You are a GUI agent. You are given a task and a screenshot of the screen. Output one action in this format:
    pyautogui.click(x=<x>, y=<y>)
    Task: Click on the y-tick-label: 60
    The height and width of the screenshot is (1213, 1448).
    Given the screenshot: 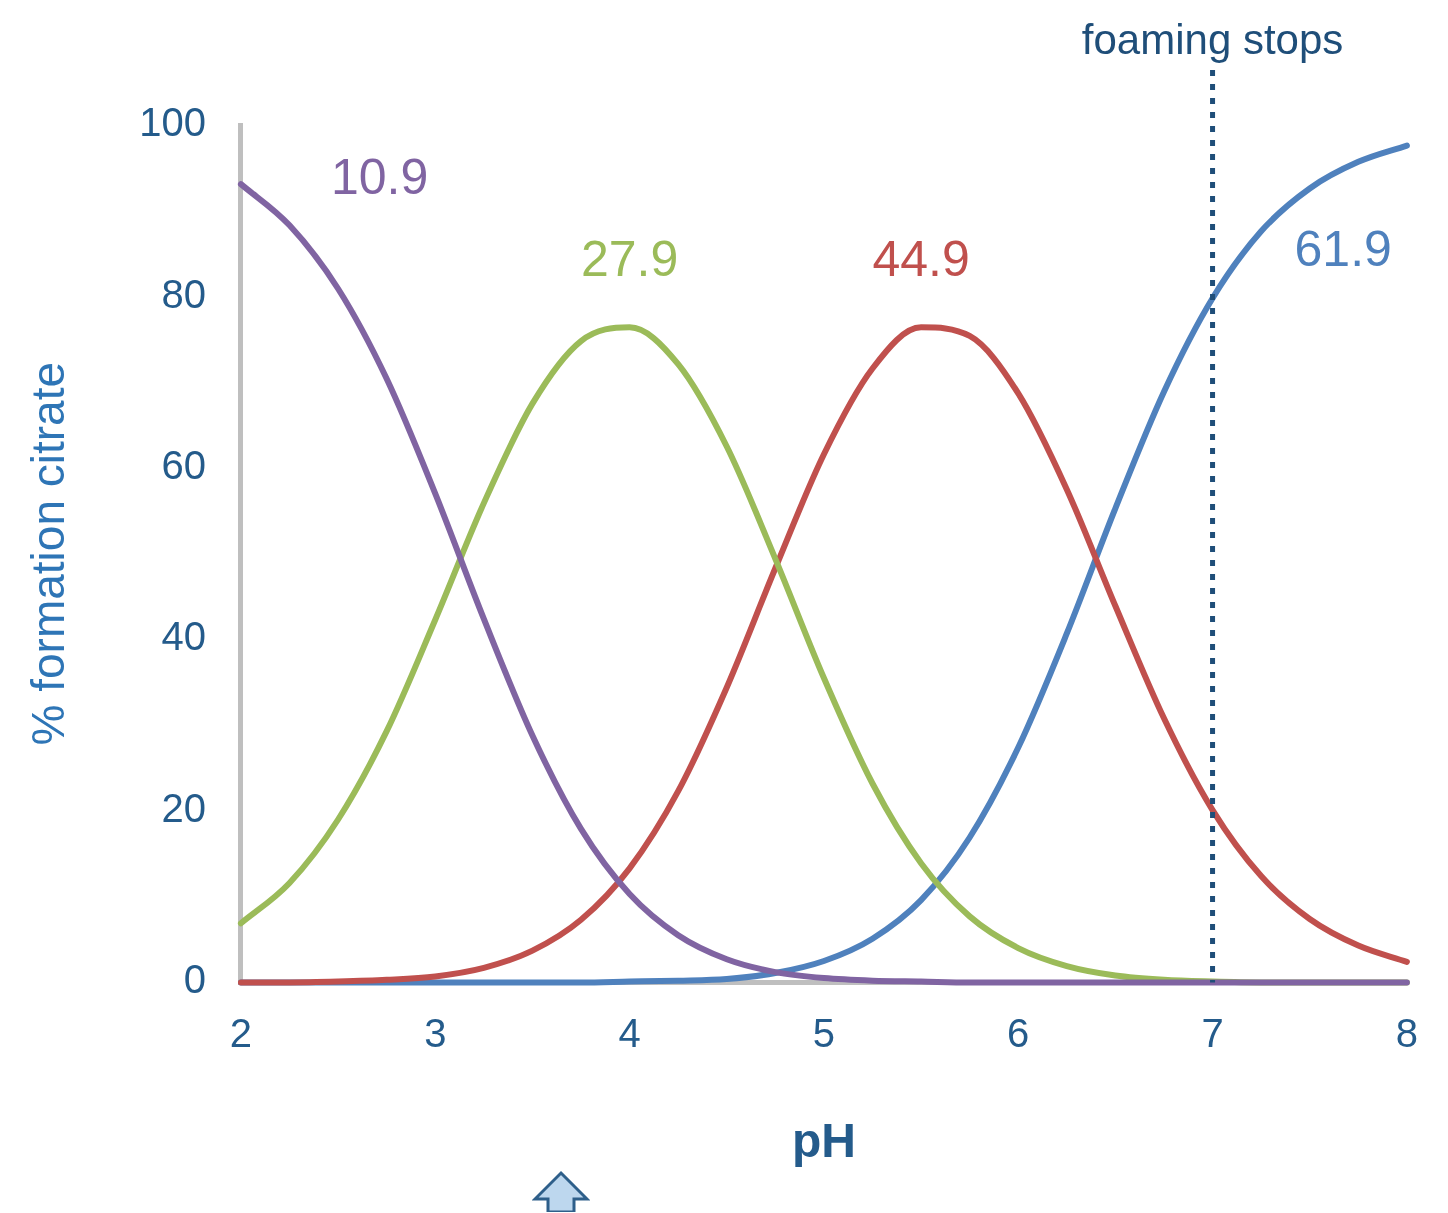 What is the action you would take?
    pyautogui.click(x=183, y=464)
    